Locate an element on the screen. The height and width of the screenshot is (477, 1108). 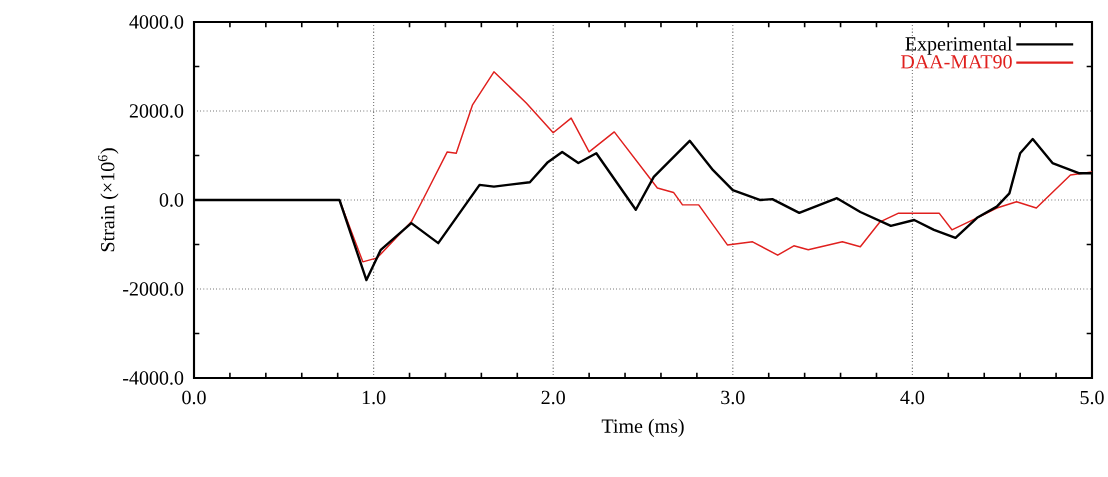
y-axis-title: Strain (×10$^{6}$) is located at coordinates (108, 200).